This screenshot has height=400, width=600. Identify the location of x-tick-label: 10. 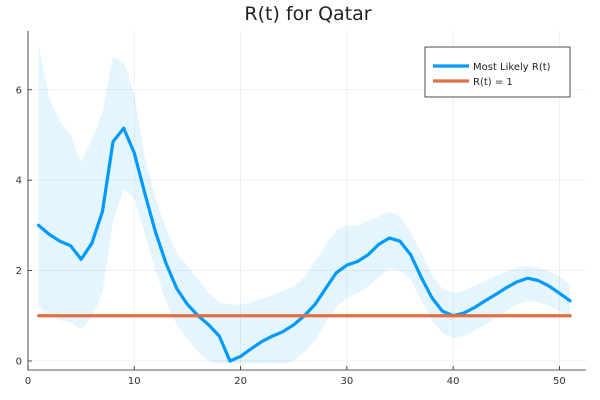
(134, 381).